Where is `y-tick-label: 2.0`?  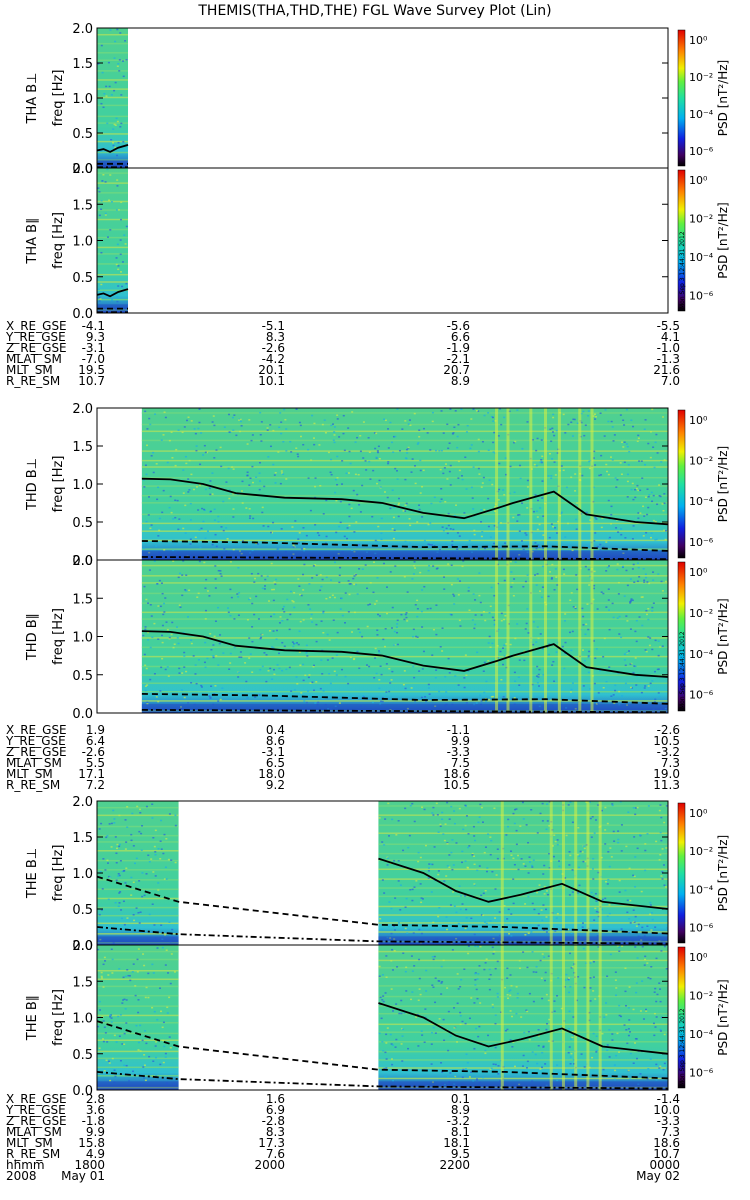 y-tick-label: 2.0 is located at coordinates (82, 169).